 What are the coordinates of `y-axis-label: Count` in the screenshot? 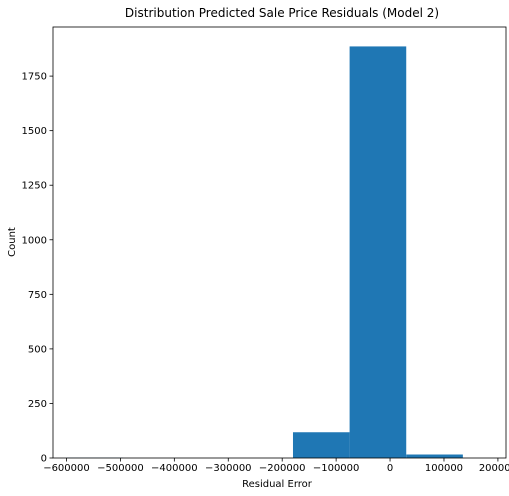 It's located at (12, 242).